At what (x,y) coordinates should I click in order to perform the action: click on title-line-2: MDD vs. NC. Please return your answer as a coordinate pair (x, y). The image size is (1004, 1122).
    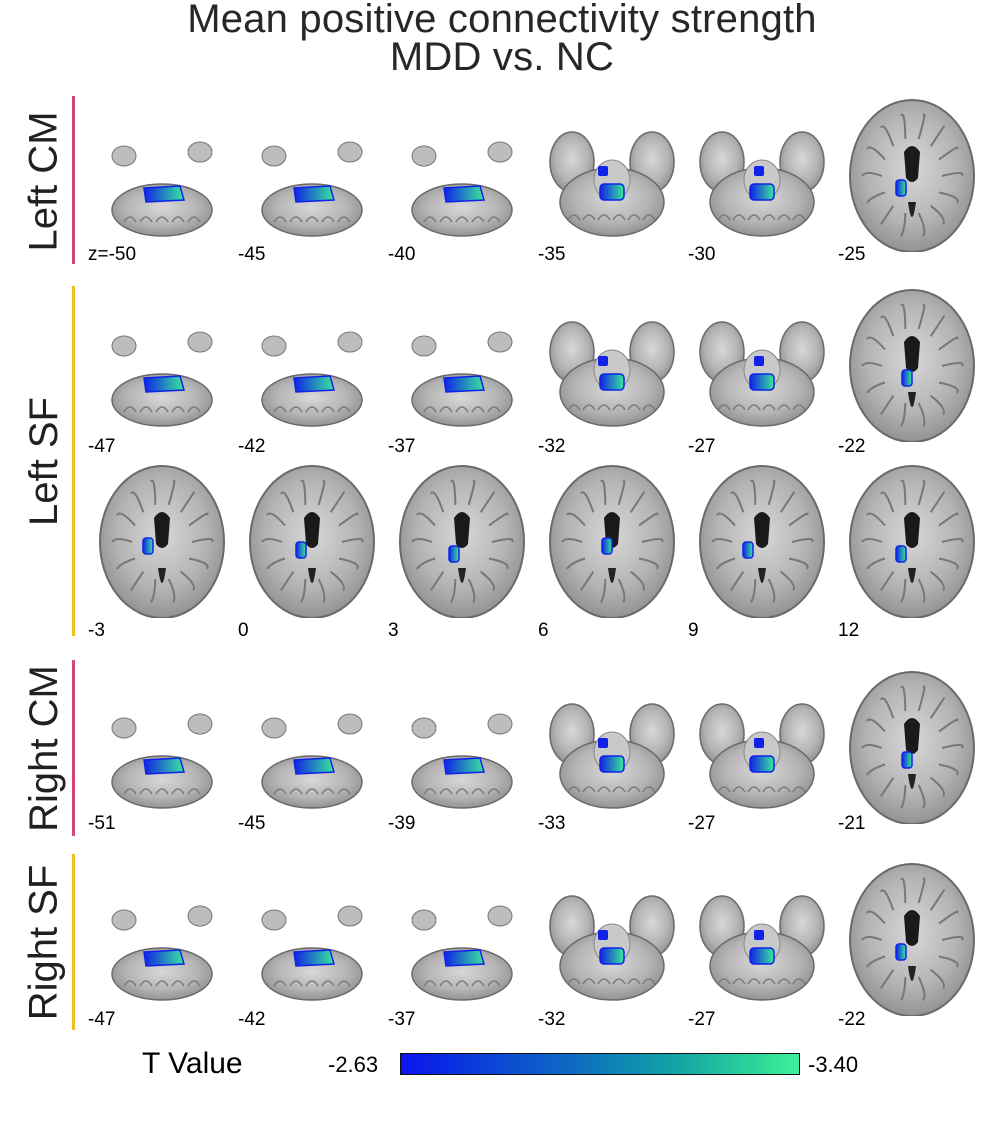
    Looking at the image, I should click on (502, 57).